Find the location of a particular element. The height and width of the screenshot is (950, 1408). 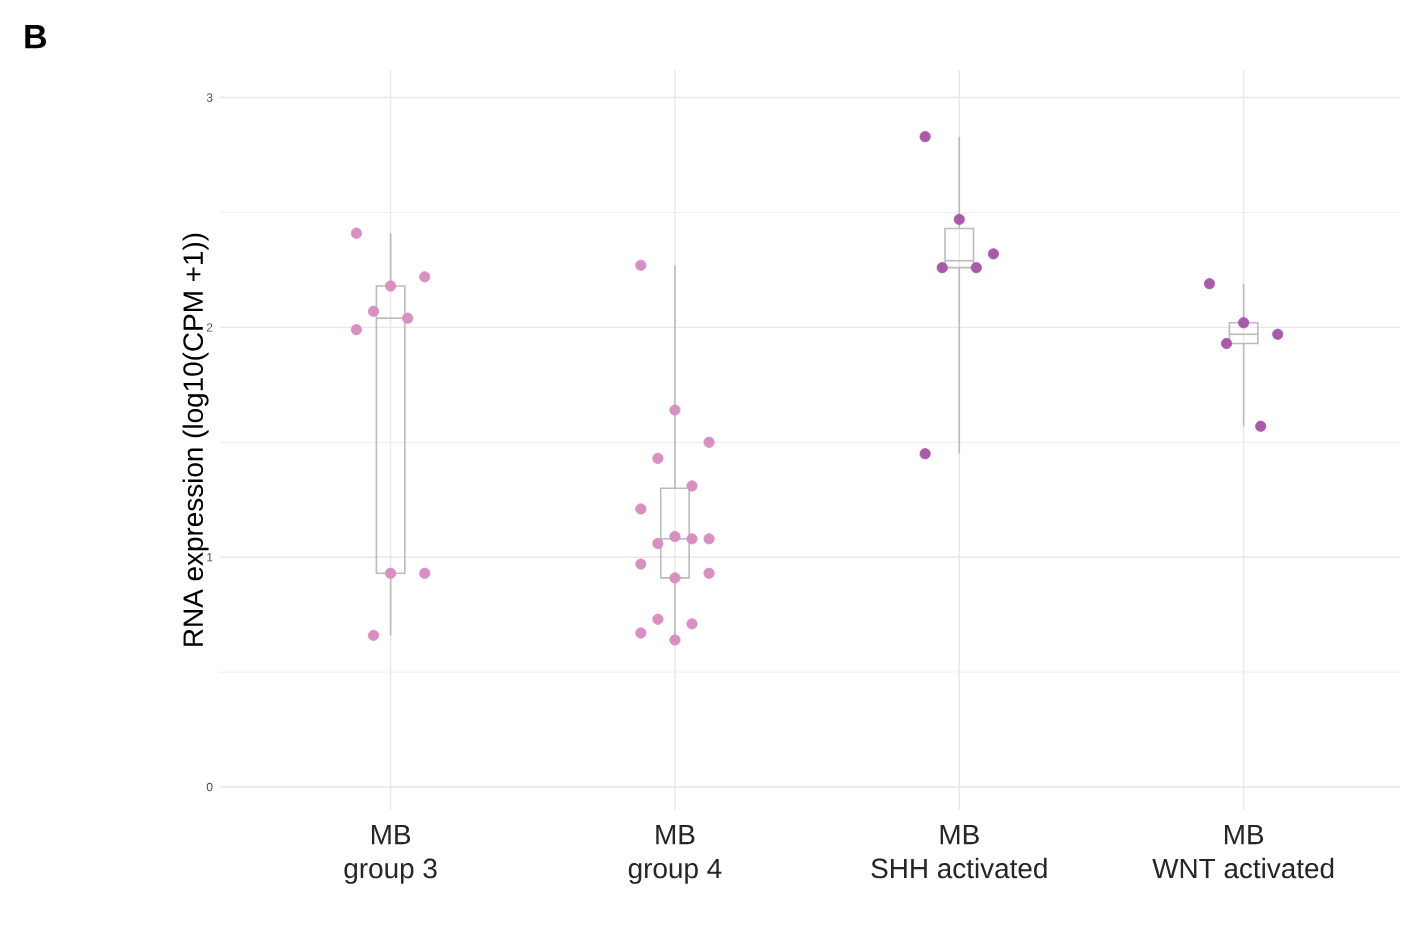

x-tick-label: MB group 4 is located at coordinates (675, 854).